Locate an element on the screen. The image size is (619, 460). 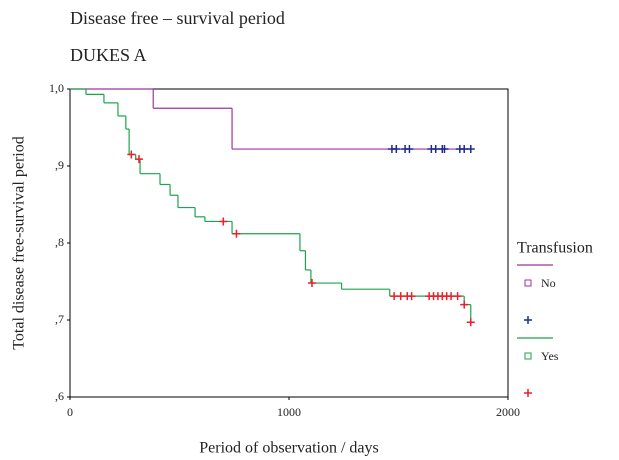
legend-label: Yes is located at coordinates (550, 356).